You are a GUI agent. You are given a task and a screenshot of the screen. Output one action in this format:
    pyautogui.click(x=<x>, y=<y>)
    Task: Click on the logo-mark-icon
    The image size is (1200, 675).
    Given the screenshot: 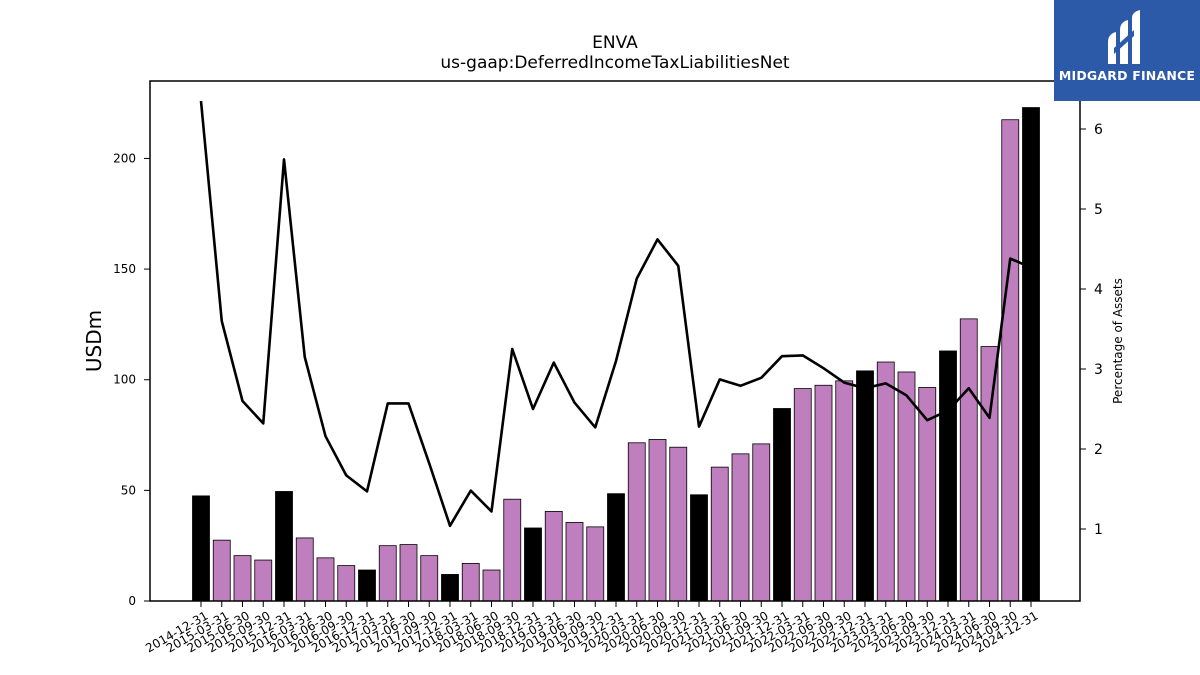 What is the action you would take?
    pyautogui.click(x=1124, y=37)
    